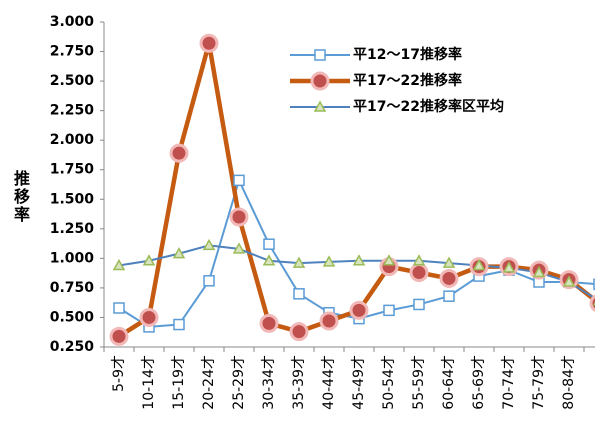 This screenshot has width=595, height=443. I want to click on x-tick-label: 10-14才, so click(149, 382).